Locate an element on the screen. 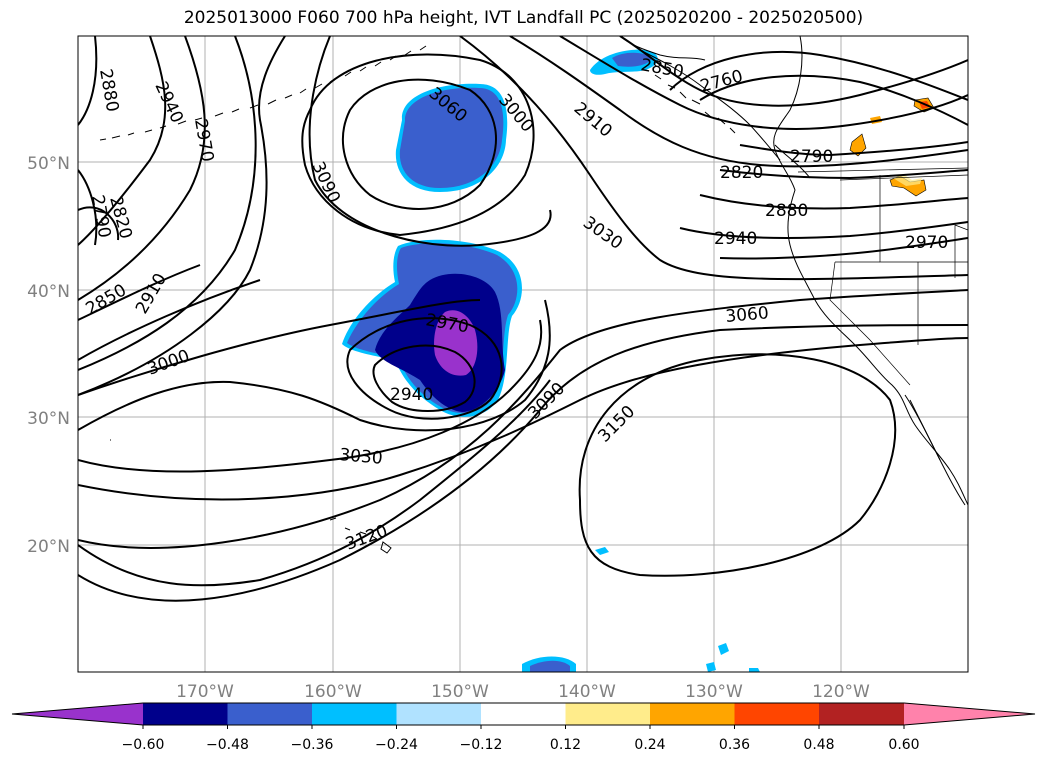  north-america-coast is located at coordinates (870, 271).